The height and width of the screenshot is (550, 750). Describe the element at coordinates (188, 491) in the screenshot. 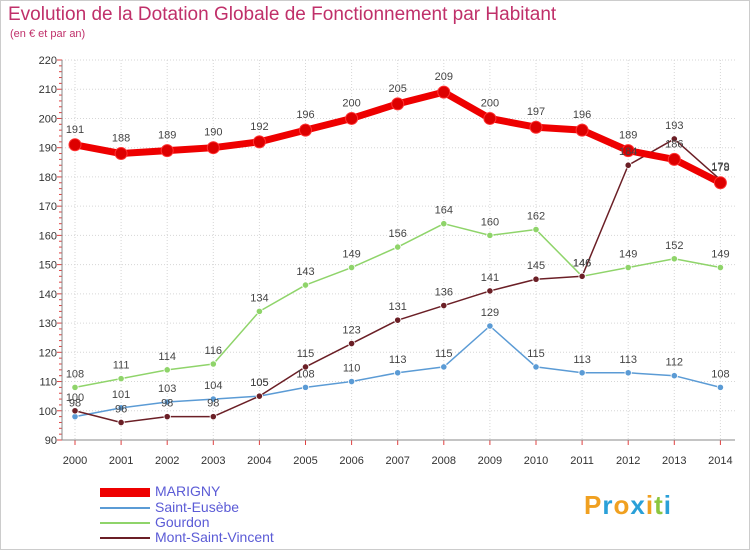

I see `legend-label: MARIGNY` at that location.